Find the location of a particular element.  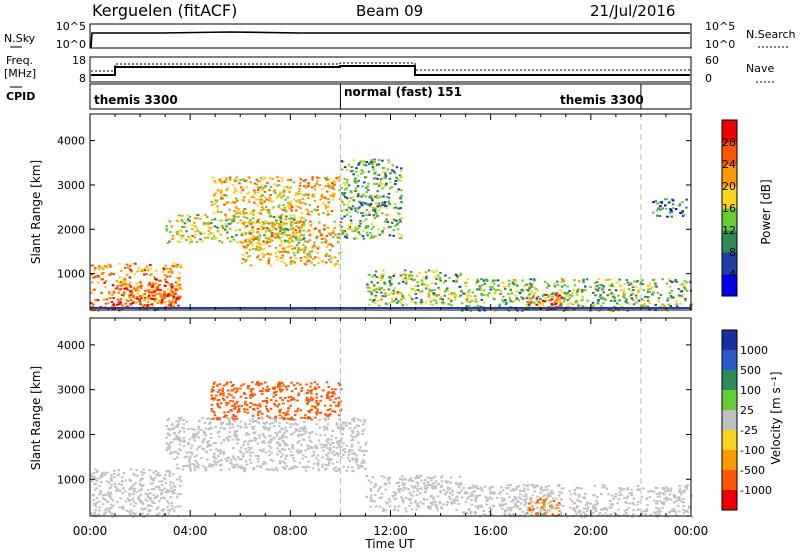

power-colorbar-tick: 12 is located at coordinates (729, 230).